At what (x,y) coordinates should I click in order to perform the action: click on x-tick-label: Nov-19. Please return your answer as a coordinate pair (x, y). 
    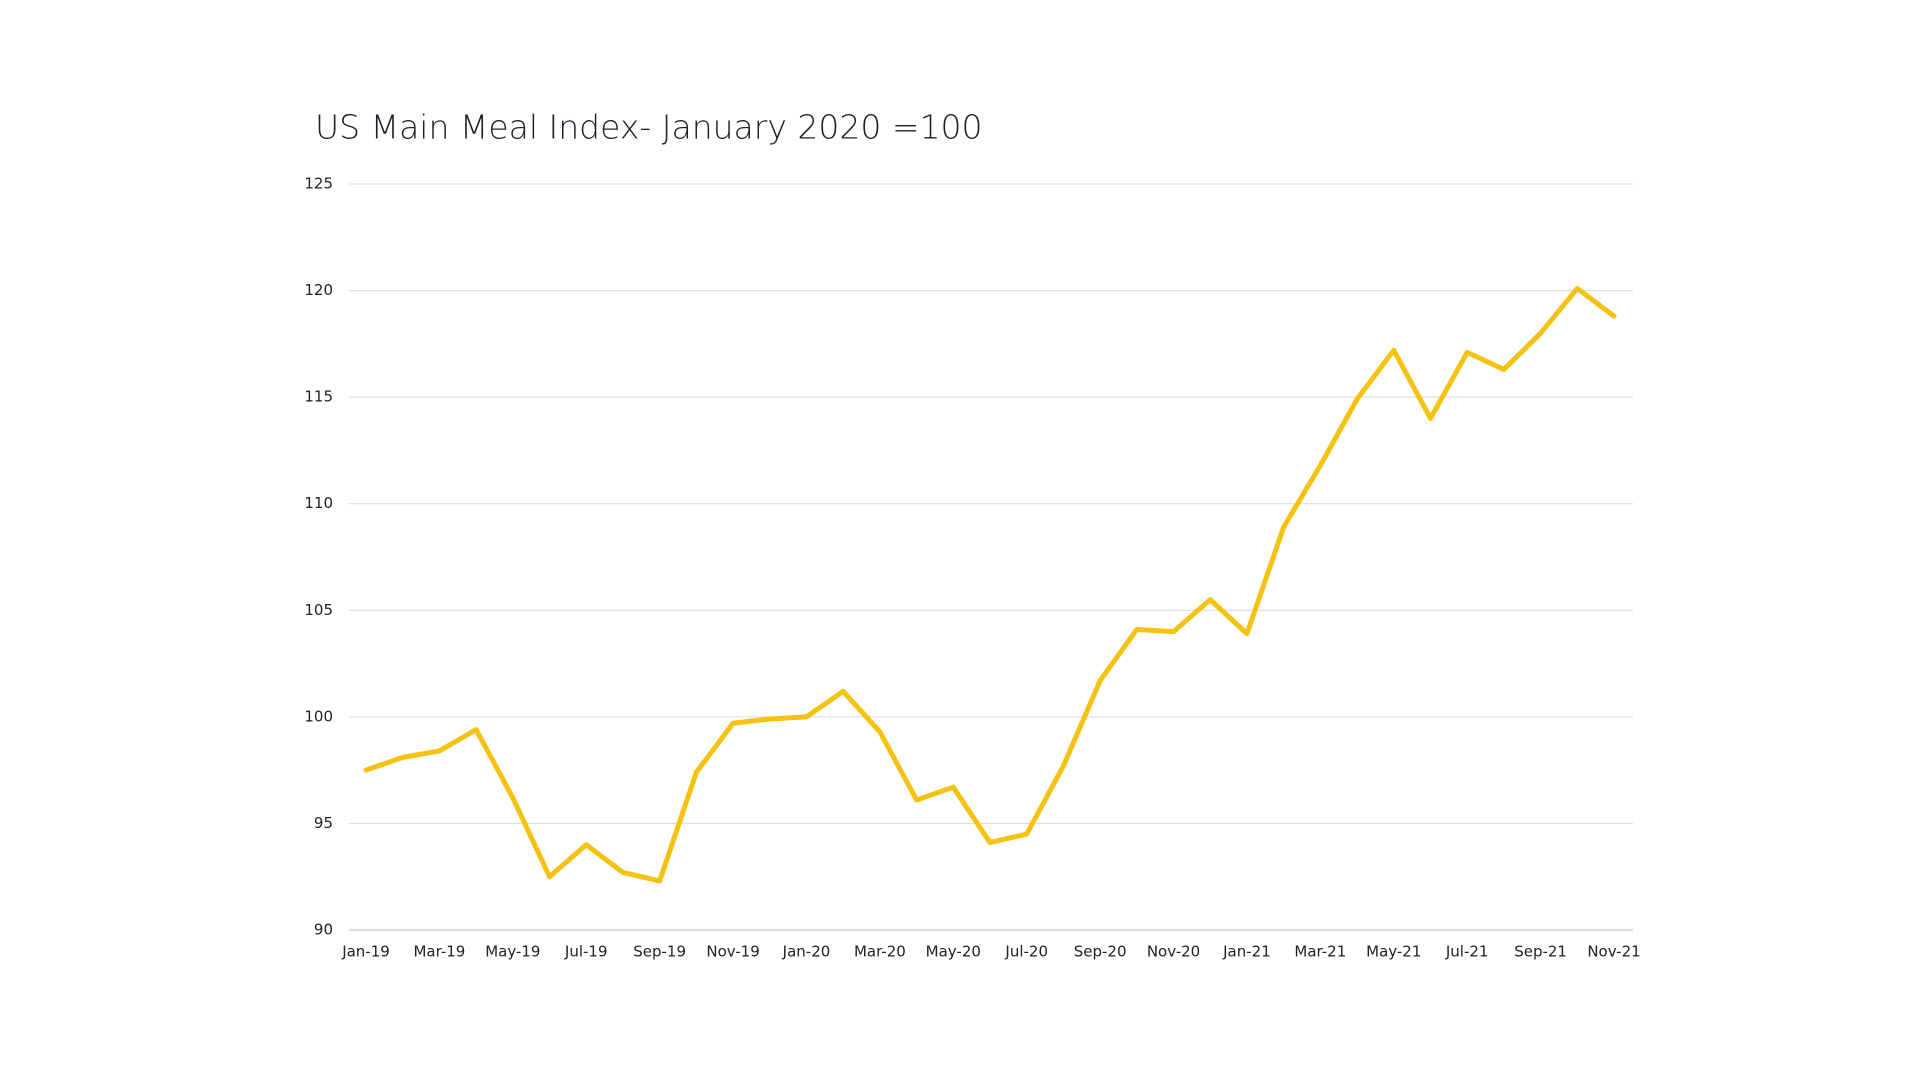
    Looking at the image, I should click on (732, 952).